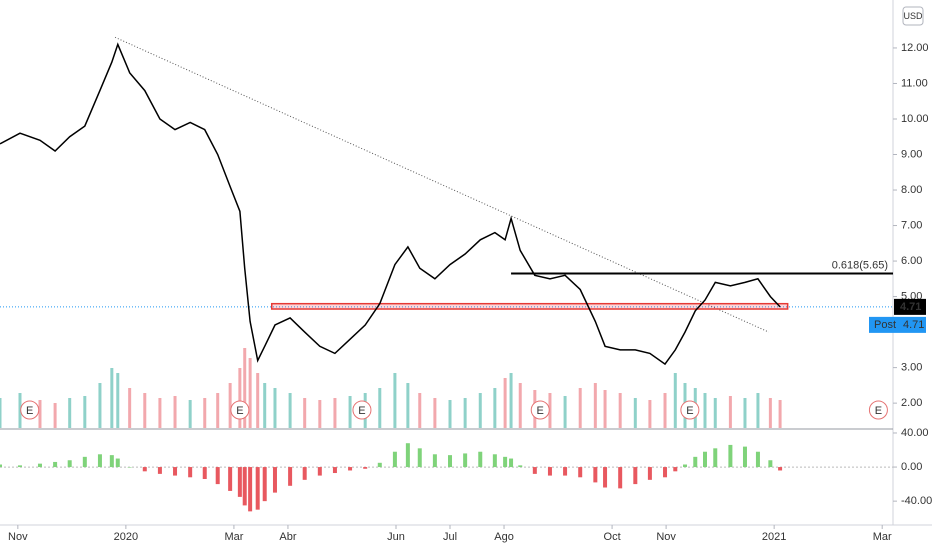 The height and width of the screenshot is (550, 932). I want to click on fib-label: 0.618(5.65), so click(860, 265).